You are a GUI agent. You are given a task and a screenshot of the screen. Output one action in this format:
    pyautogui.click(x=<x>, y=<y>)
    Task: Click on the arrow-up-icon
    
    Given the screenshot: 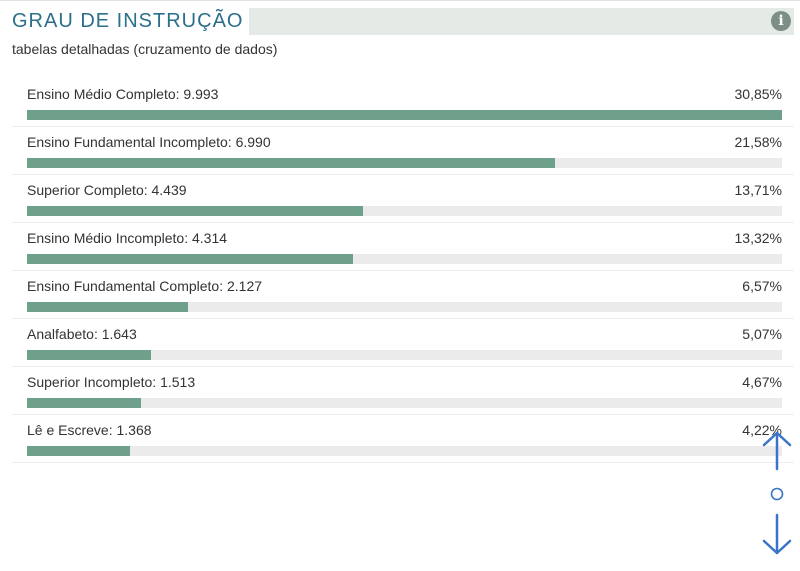 What is the action you would take?
    pyautogui.click(x=777, y=451)
    